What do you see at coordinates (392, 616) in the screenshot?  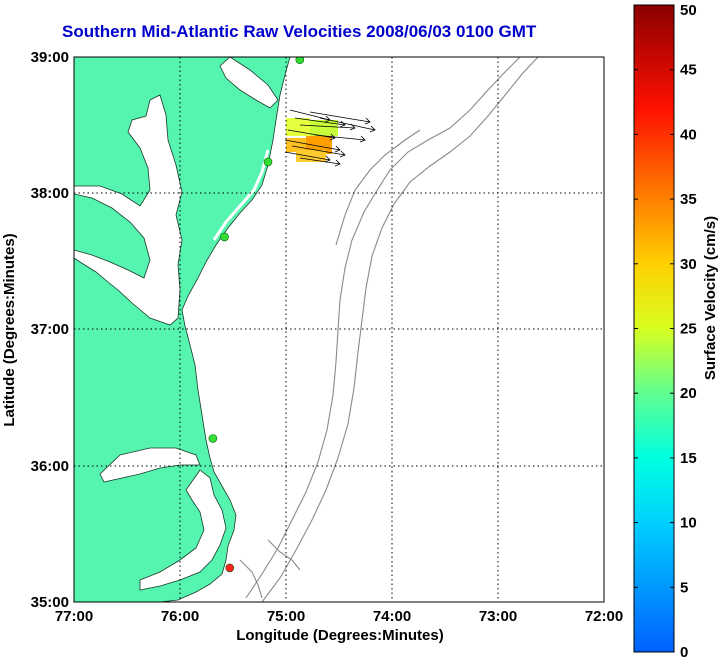 I see `x-tick-label: 74:00` at bounding box center [392, 616].